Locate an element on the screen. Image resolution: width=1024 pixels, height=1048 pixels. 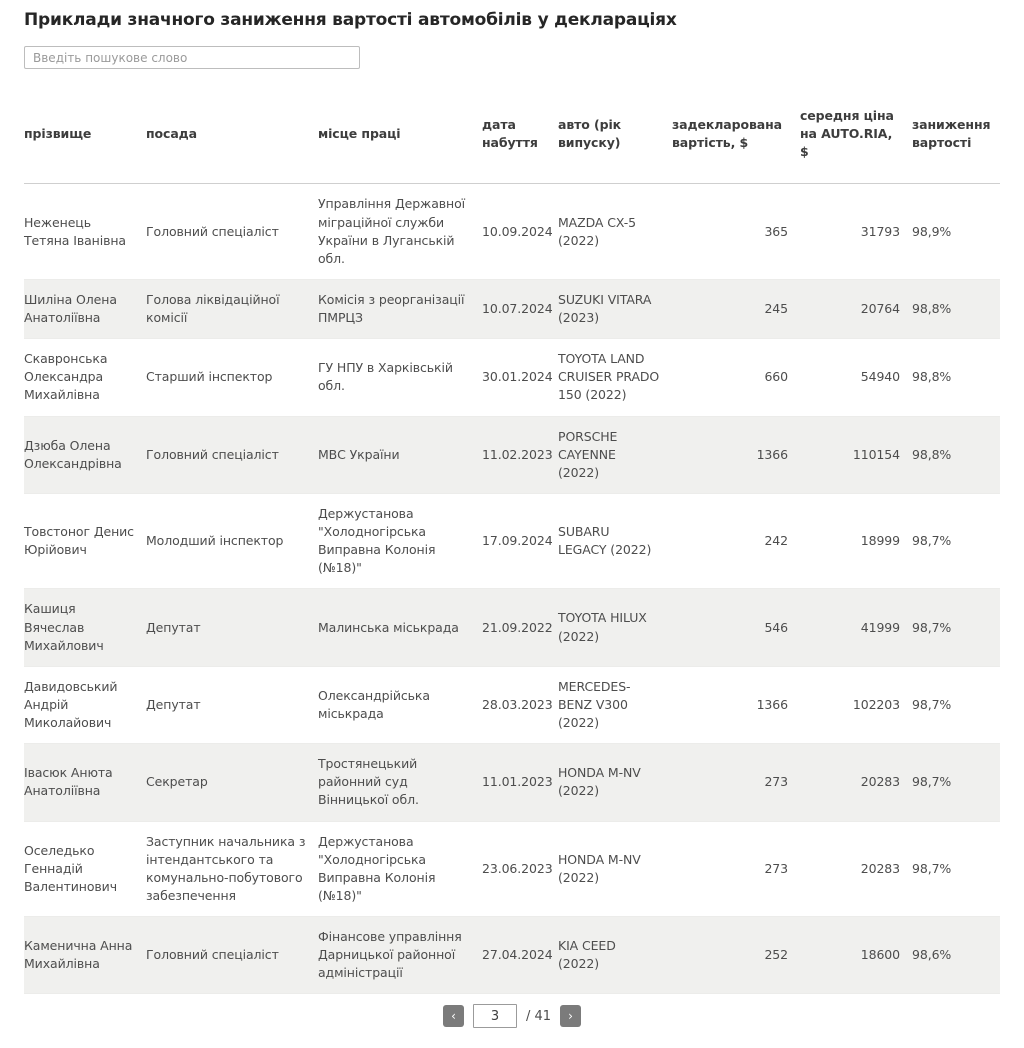
cell-workplace: ГУ НПУ в Харківській обл. is located at coordinates (400, 377).